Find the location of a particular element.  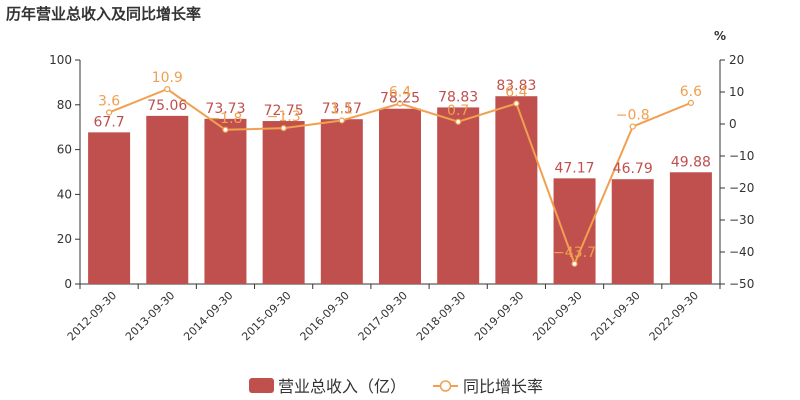

line-value-label: 6.6 is located at coordinates (691, 92).